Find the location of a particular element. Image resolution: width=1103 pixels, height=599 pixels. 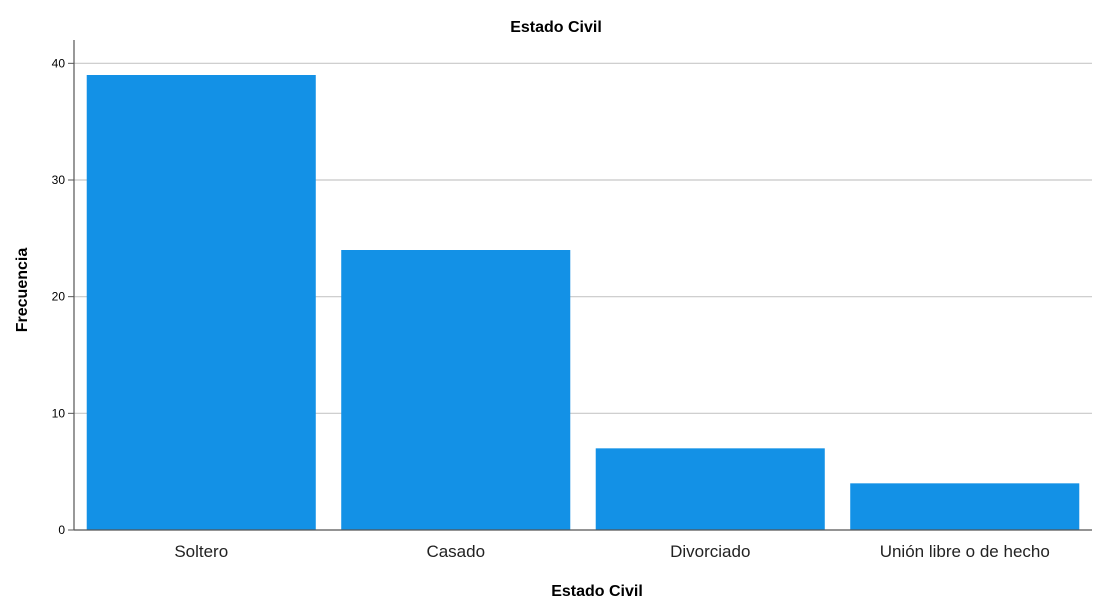

y-tick-label: 40 is located at coordinates (59, 63).